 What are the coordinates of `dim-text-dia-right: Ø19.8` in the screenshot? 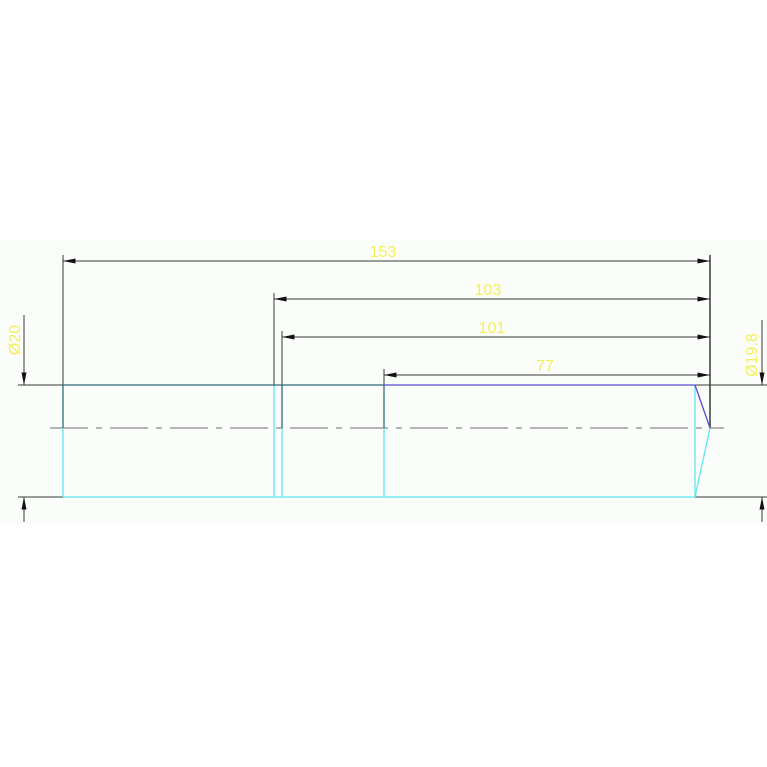 It's located at (752, 355).